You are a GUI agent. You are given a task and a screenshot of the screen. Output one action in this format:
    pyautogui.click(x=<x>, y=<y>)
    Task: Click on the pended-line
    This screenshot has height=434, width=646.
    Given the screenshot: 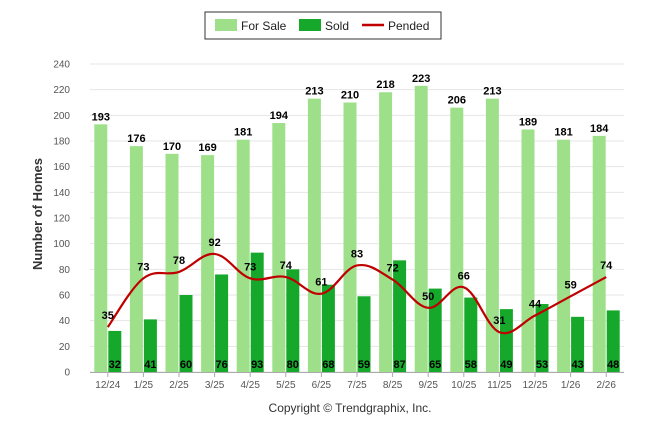 What is the action you would take?
    pyautogui.click(x=356, y=293)
    